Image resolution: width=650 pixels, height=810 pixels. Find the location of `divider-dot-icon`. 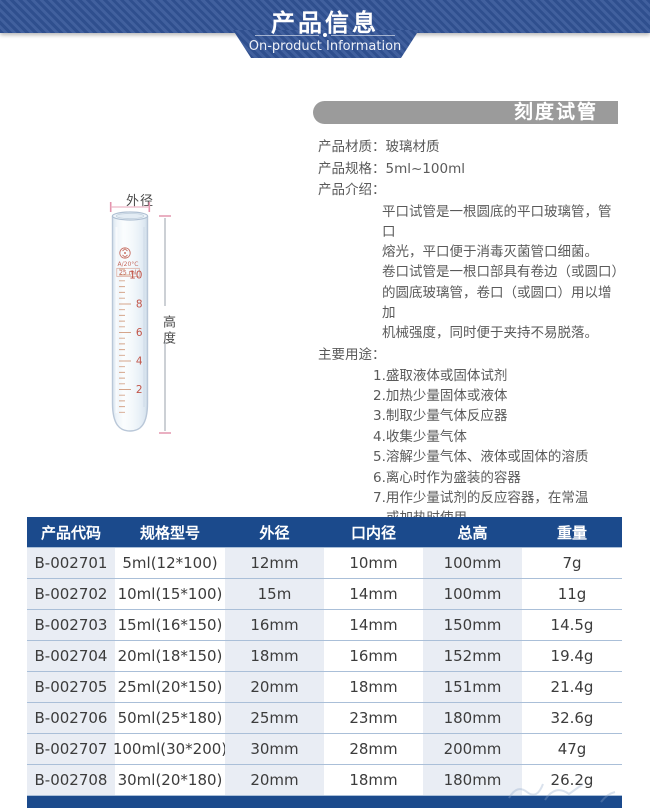

divider-dot-icon is located at coordinates (325, 35).